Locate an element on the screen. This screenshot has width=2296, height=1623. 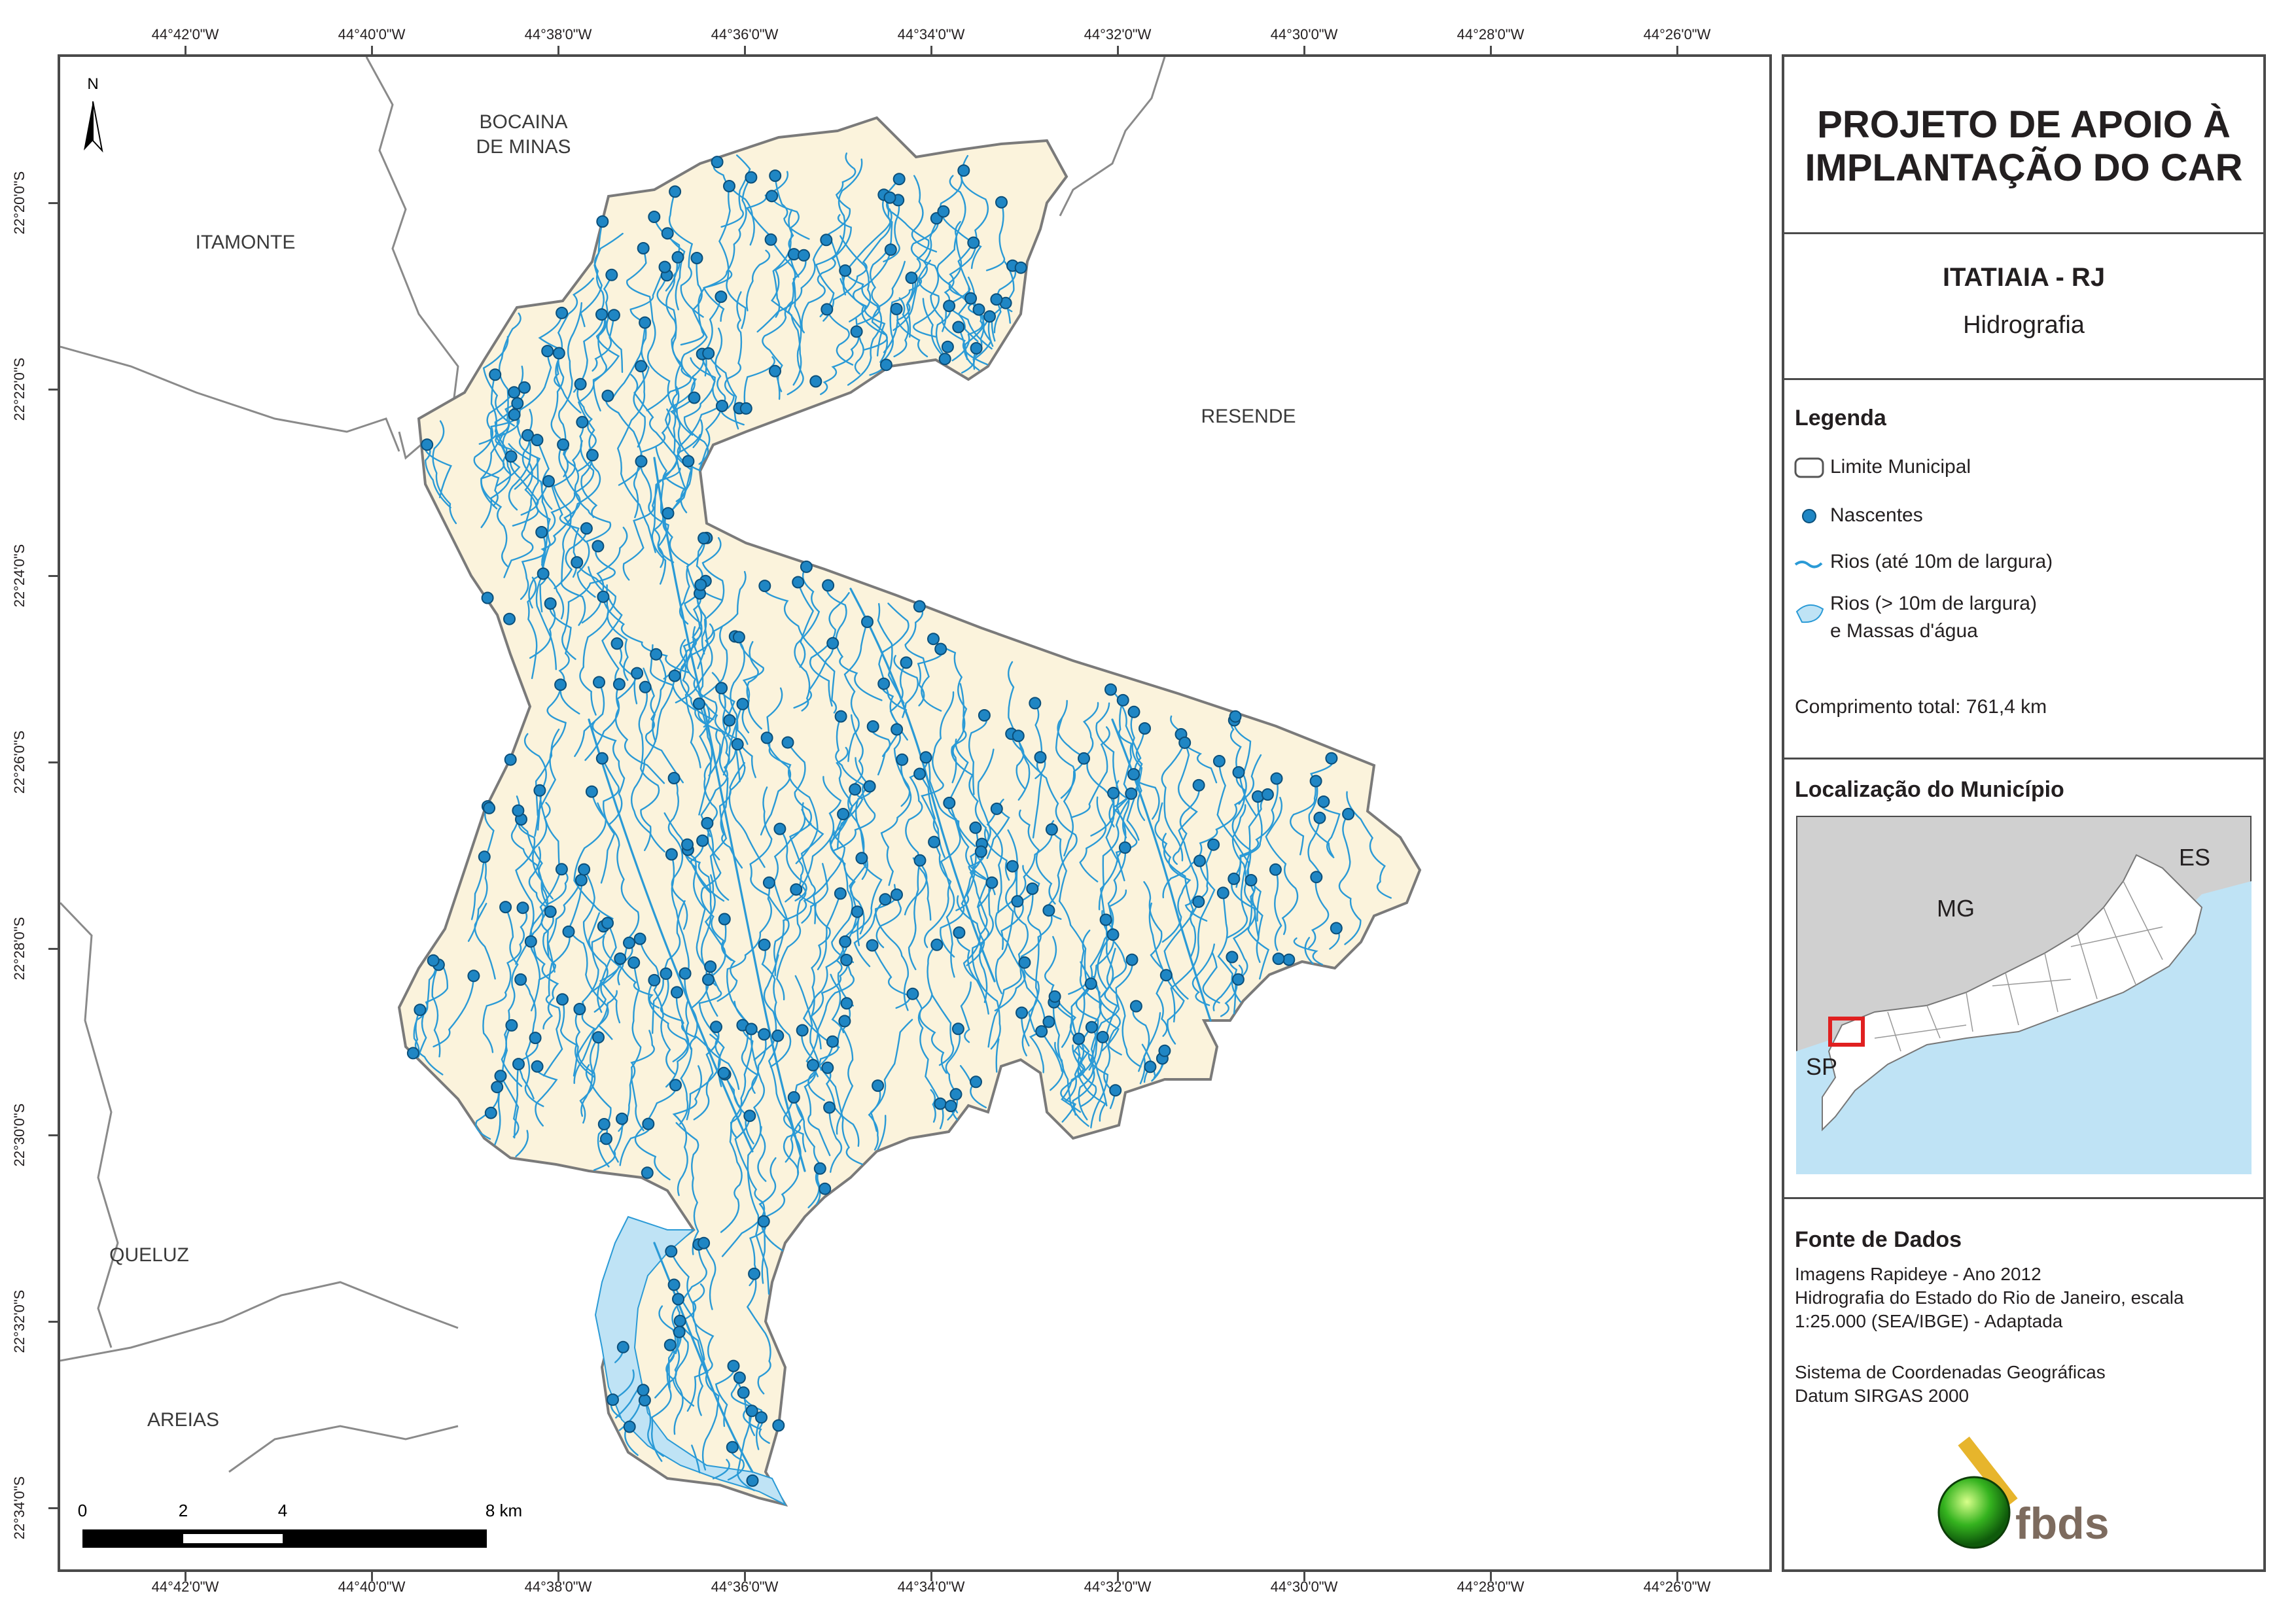
lon-label-top-4: 44°36'0"W is located at coordinates (745, 34).